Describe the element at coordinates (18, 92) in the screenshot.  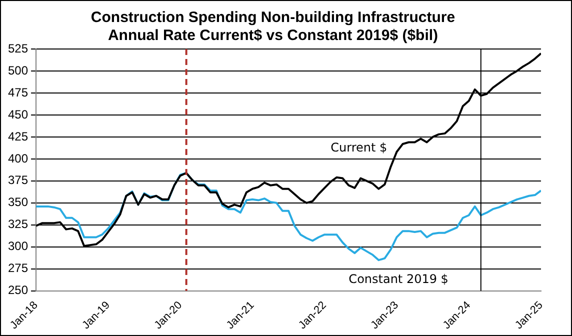
I see `y-tick-label: 475` at that location.